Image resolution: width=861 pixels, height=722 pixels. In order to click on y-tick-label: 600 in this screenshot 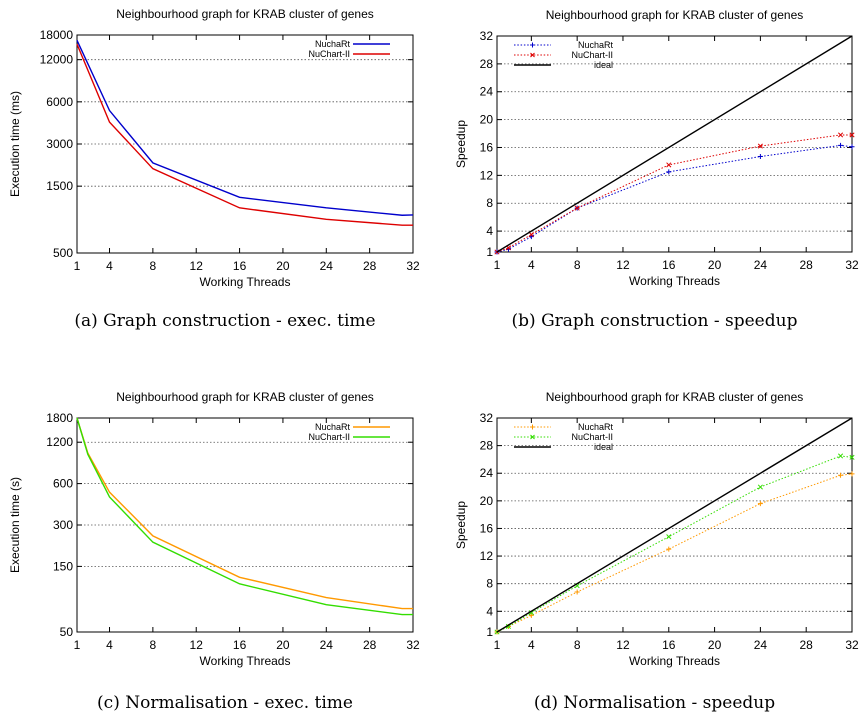, I will do `click(63, 484)`.